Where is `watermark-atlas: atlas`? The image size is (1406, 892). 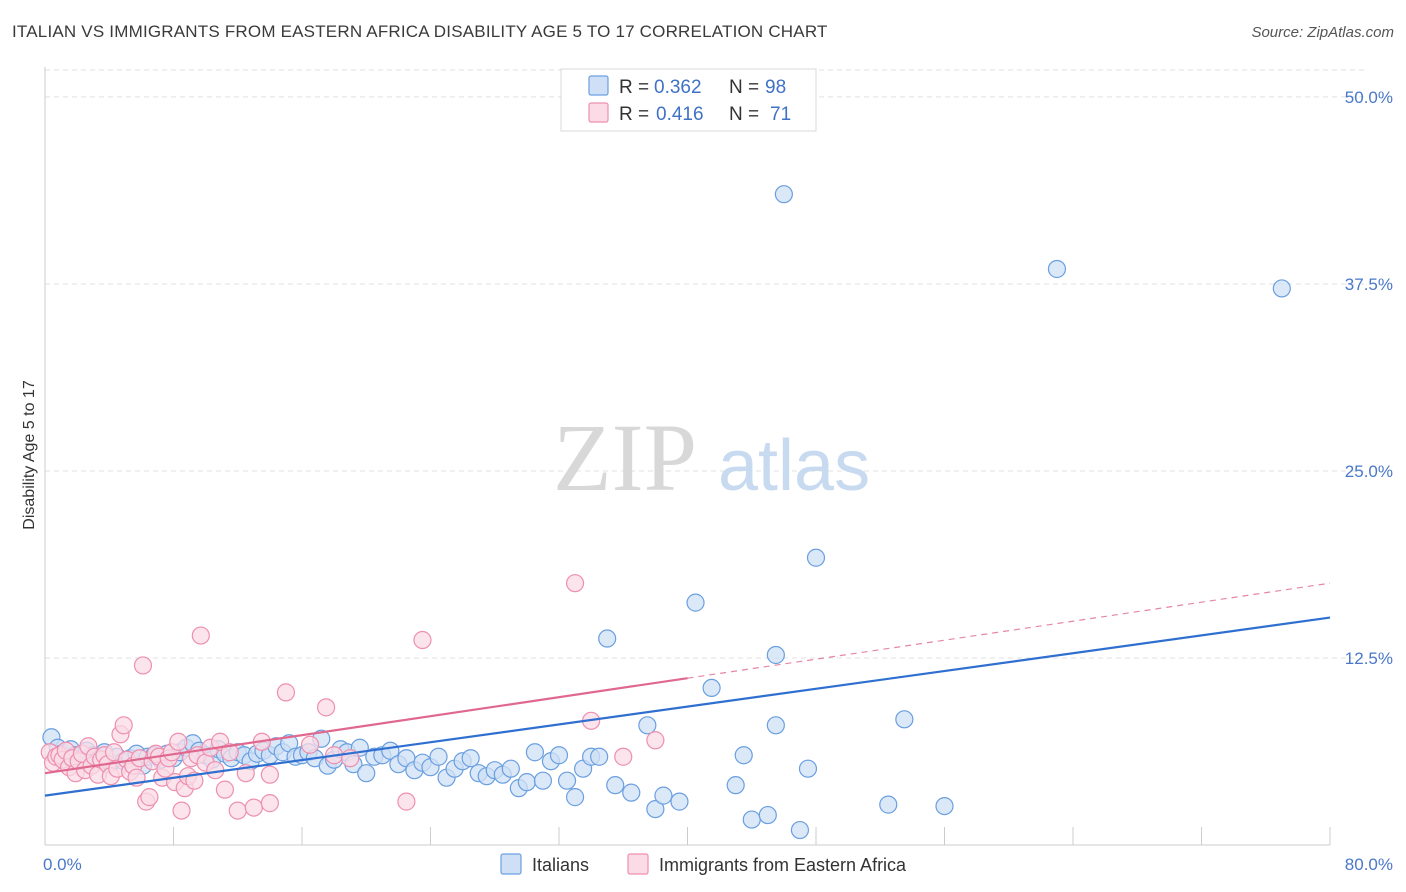 watermark-atlas: atlas is located at coordinates (794, 466).